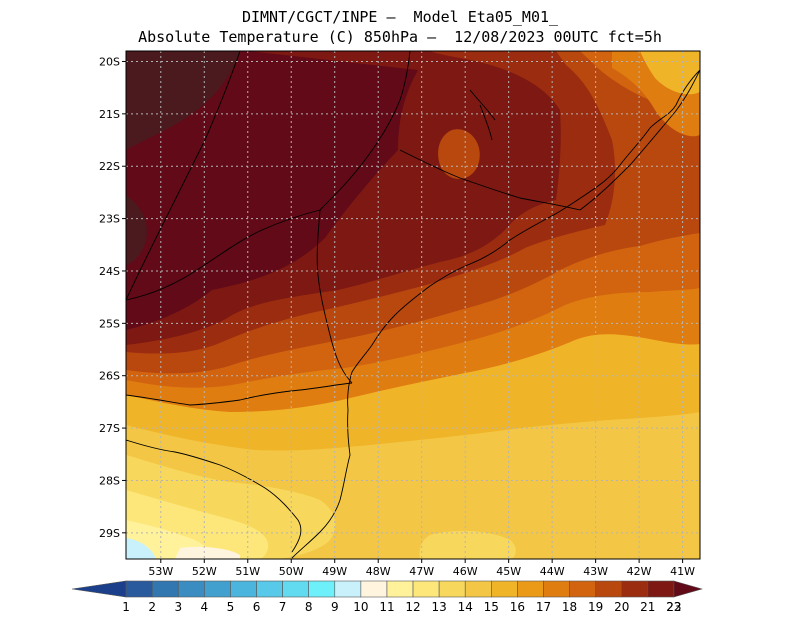 This screenshot has width=800, height=618. What do you see at coordinates (247, 571) in the screenshot?
I see `lon-label: 51W` at bounding box center [247, 571].